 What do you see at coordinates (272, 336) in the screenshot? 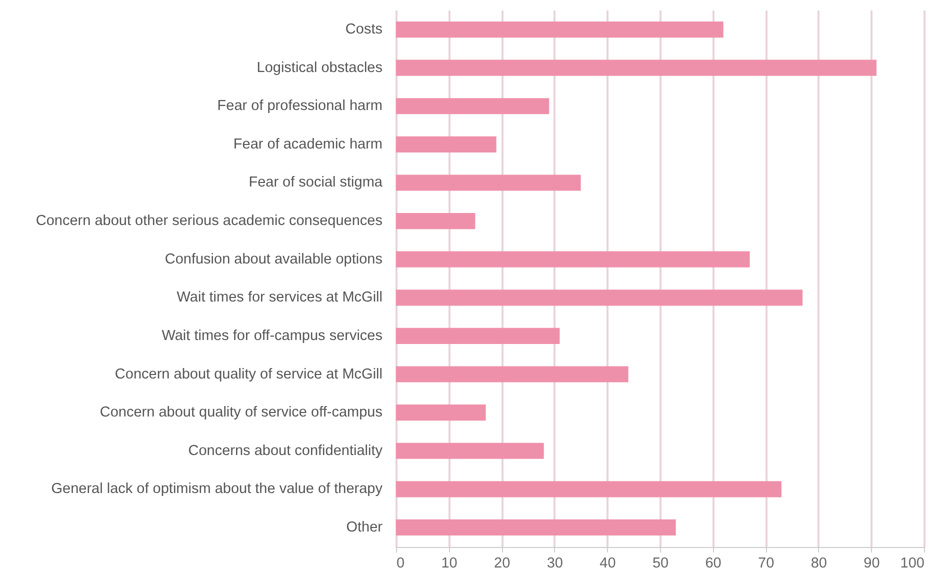
I see `y-tick-label: Wait times for off-campus services` at bounding box center [272, 336].